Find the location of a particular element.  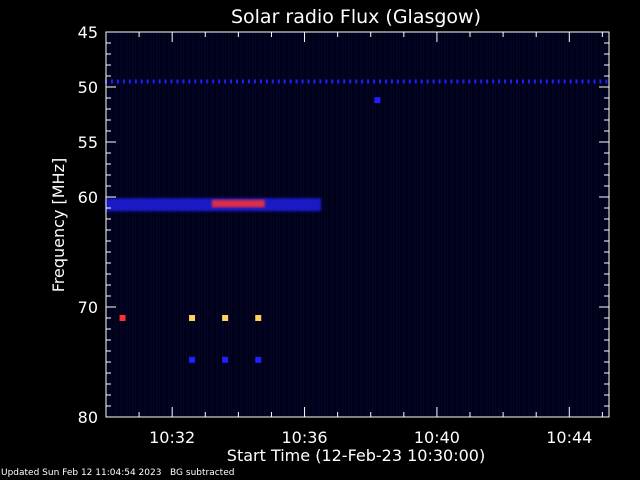

x-tick-label: 10:32 is located at coordinates (172, 437).